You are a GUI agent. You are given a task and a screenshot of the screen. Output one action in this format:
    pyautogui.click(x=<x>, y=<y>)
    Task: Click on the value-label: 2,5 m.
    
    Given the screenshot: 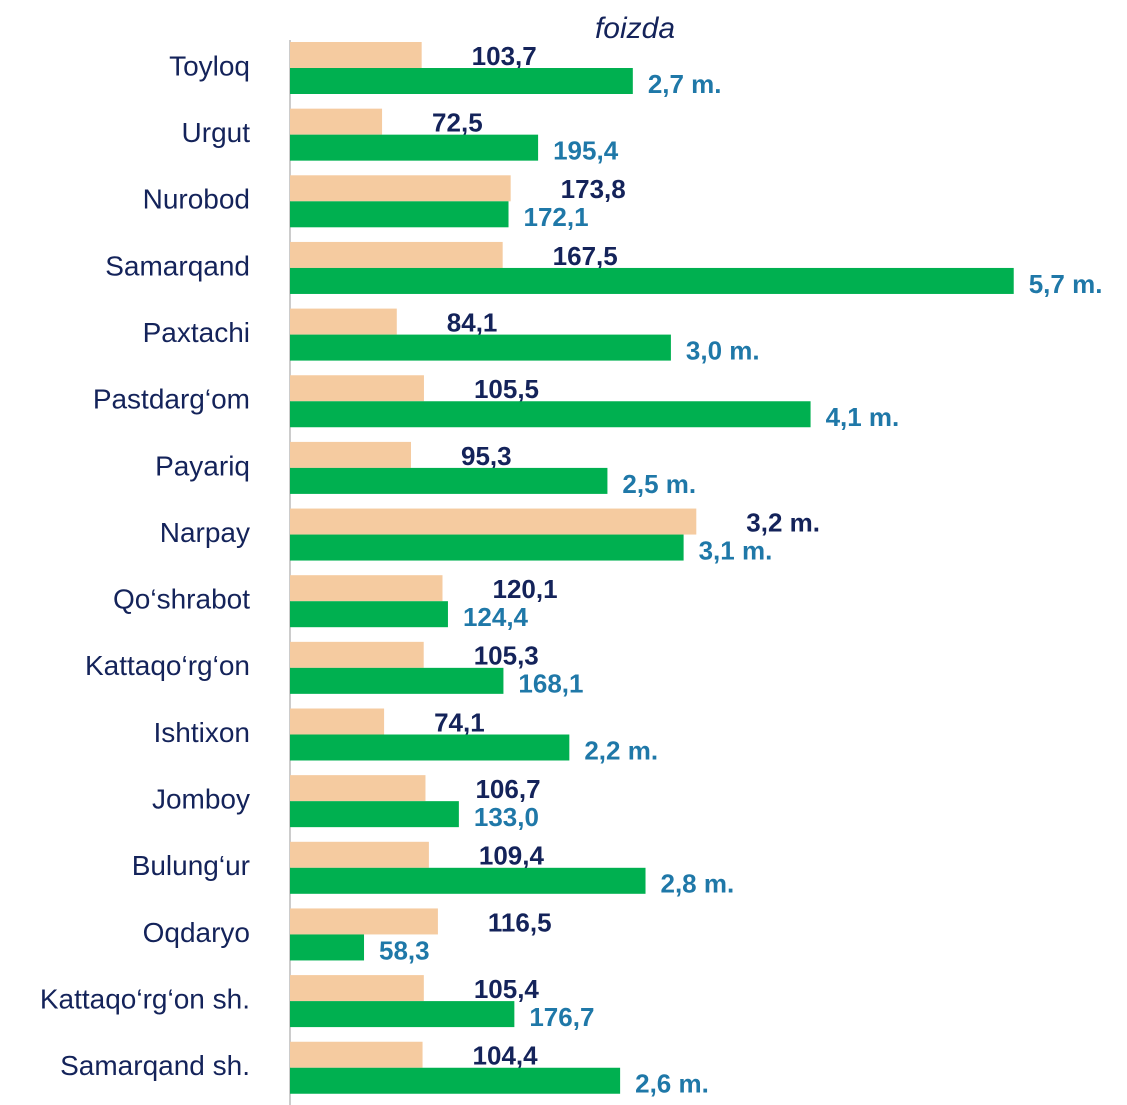 What is the action you would take?
    pyautogui.click(x=659, y=484)
    